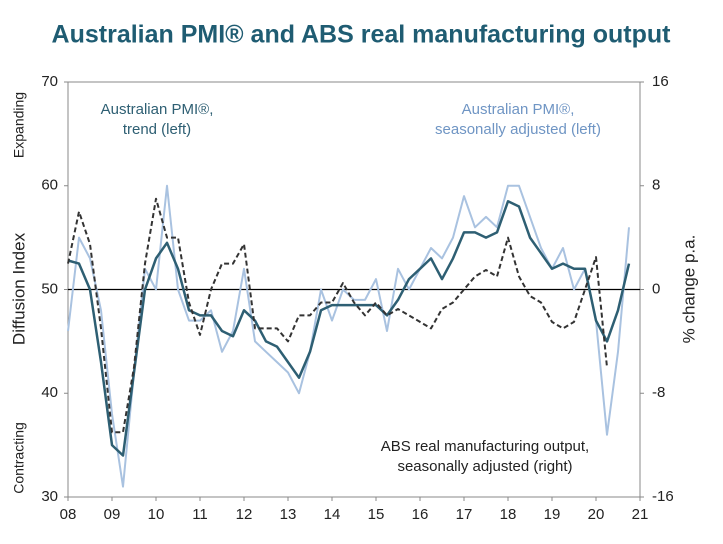  What do you see at coordinates (18, 288) in the screenshot?
I see `y-axis-label: Diffusion Index` at bounding box center [18, 288].